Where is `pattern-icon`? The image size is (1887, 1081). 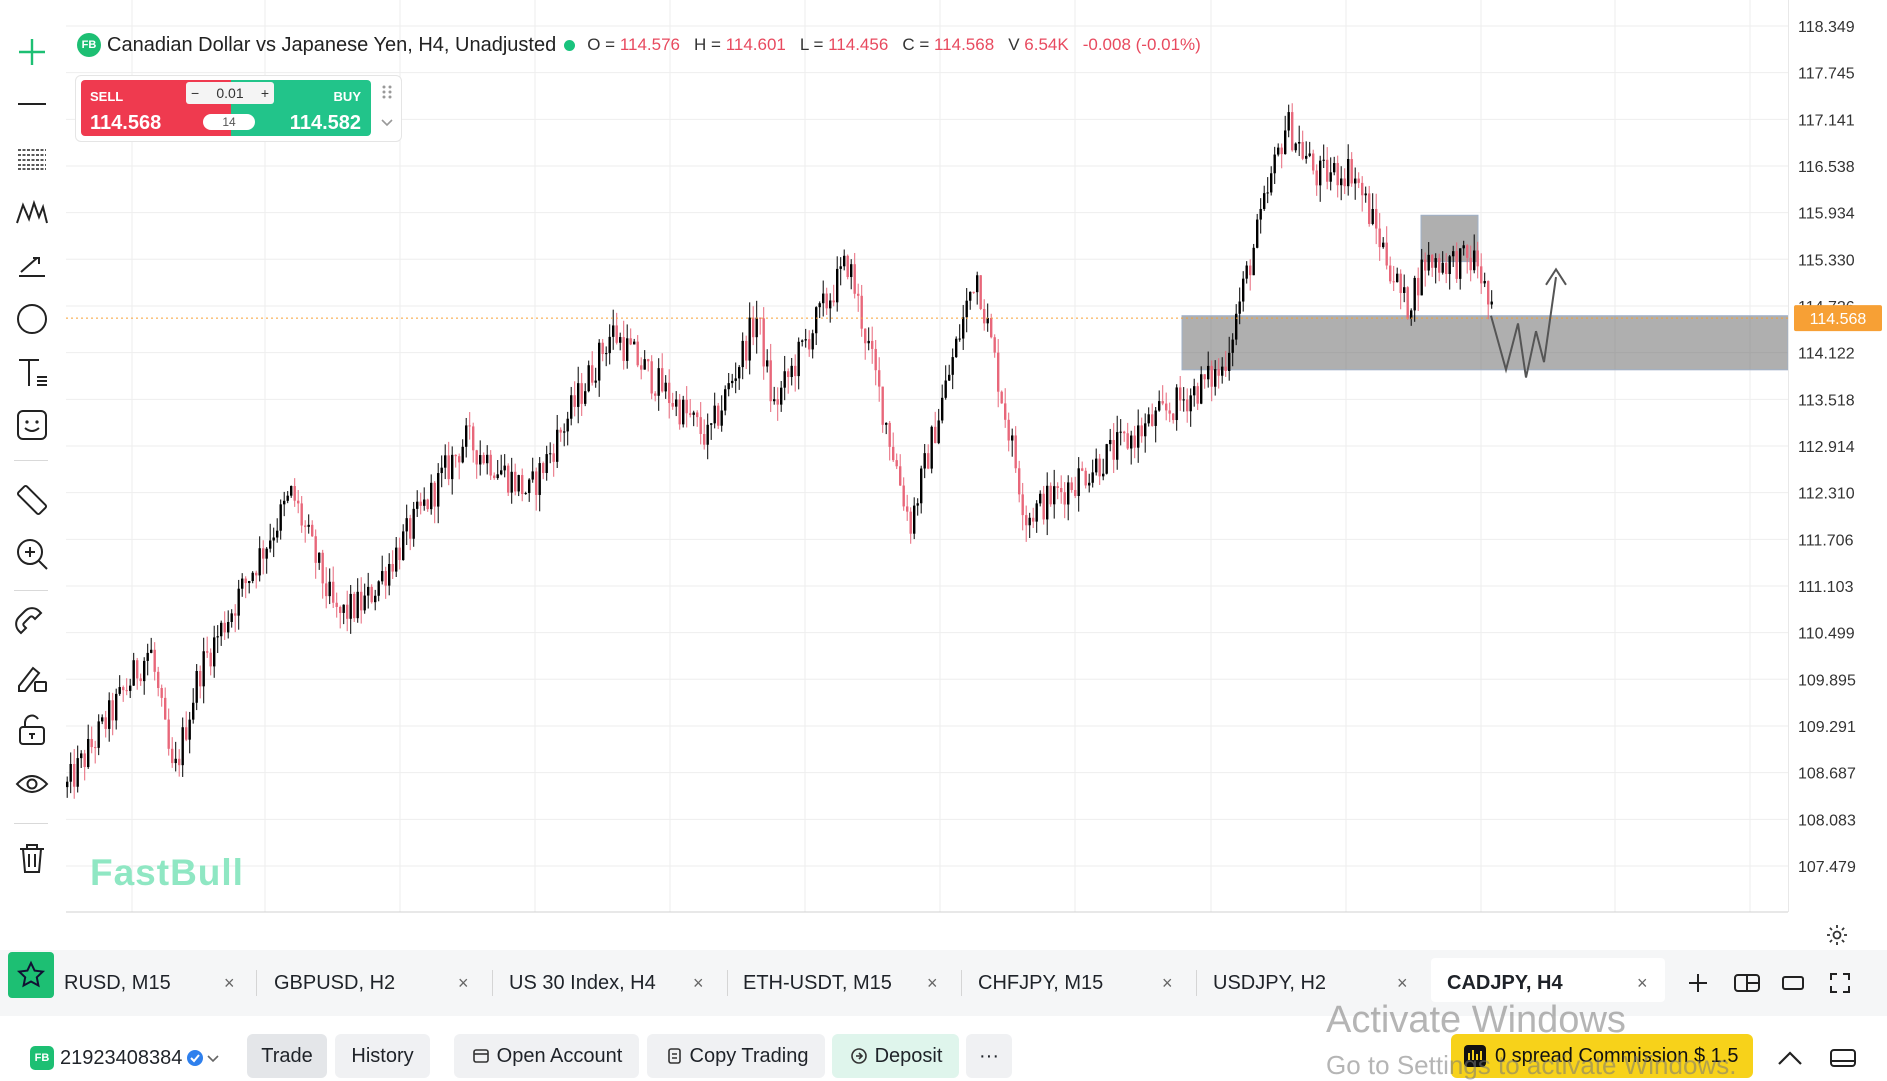 pattern-icon is located at coordinates (32, 212).